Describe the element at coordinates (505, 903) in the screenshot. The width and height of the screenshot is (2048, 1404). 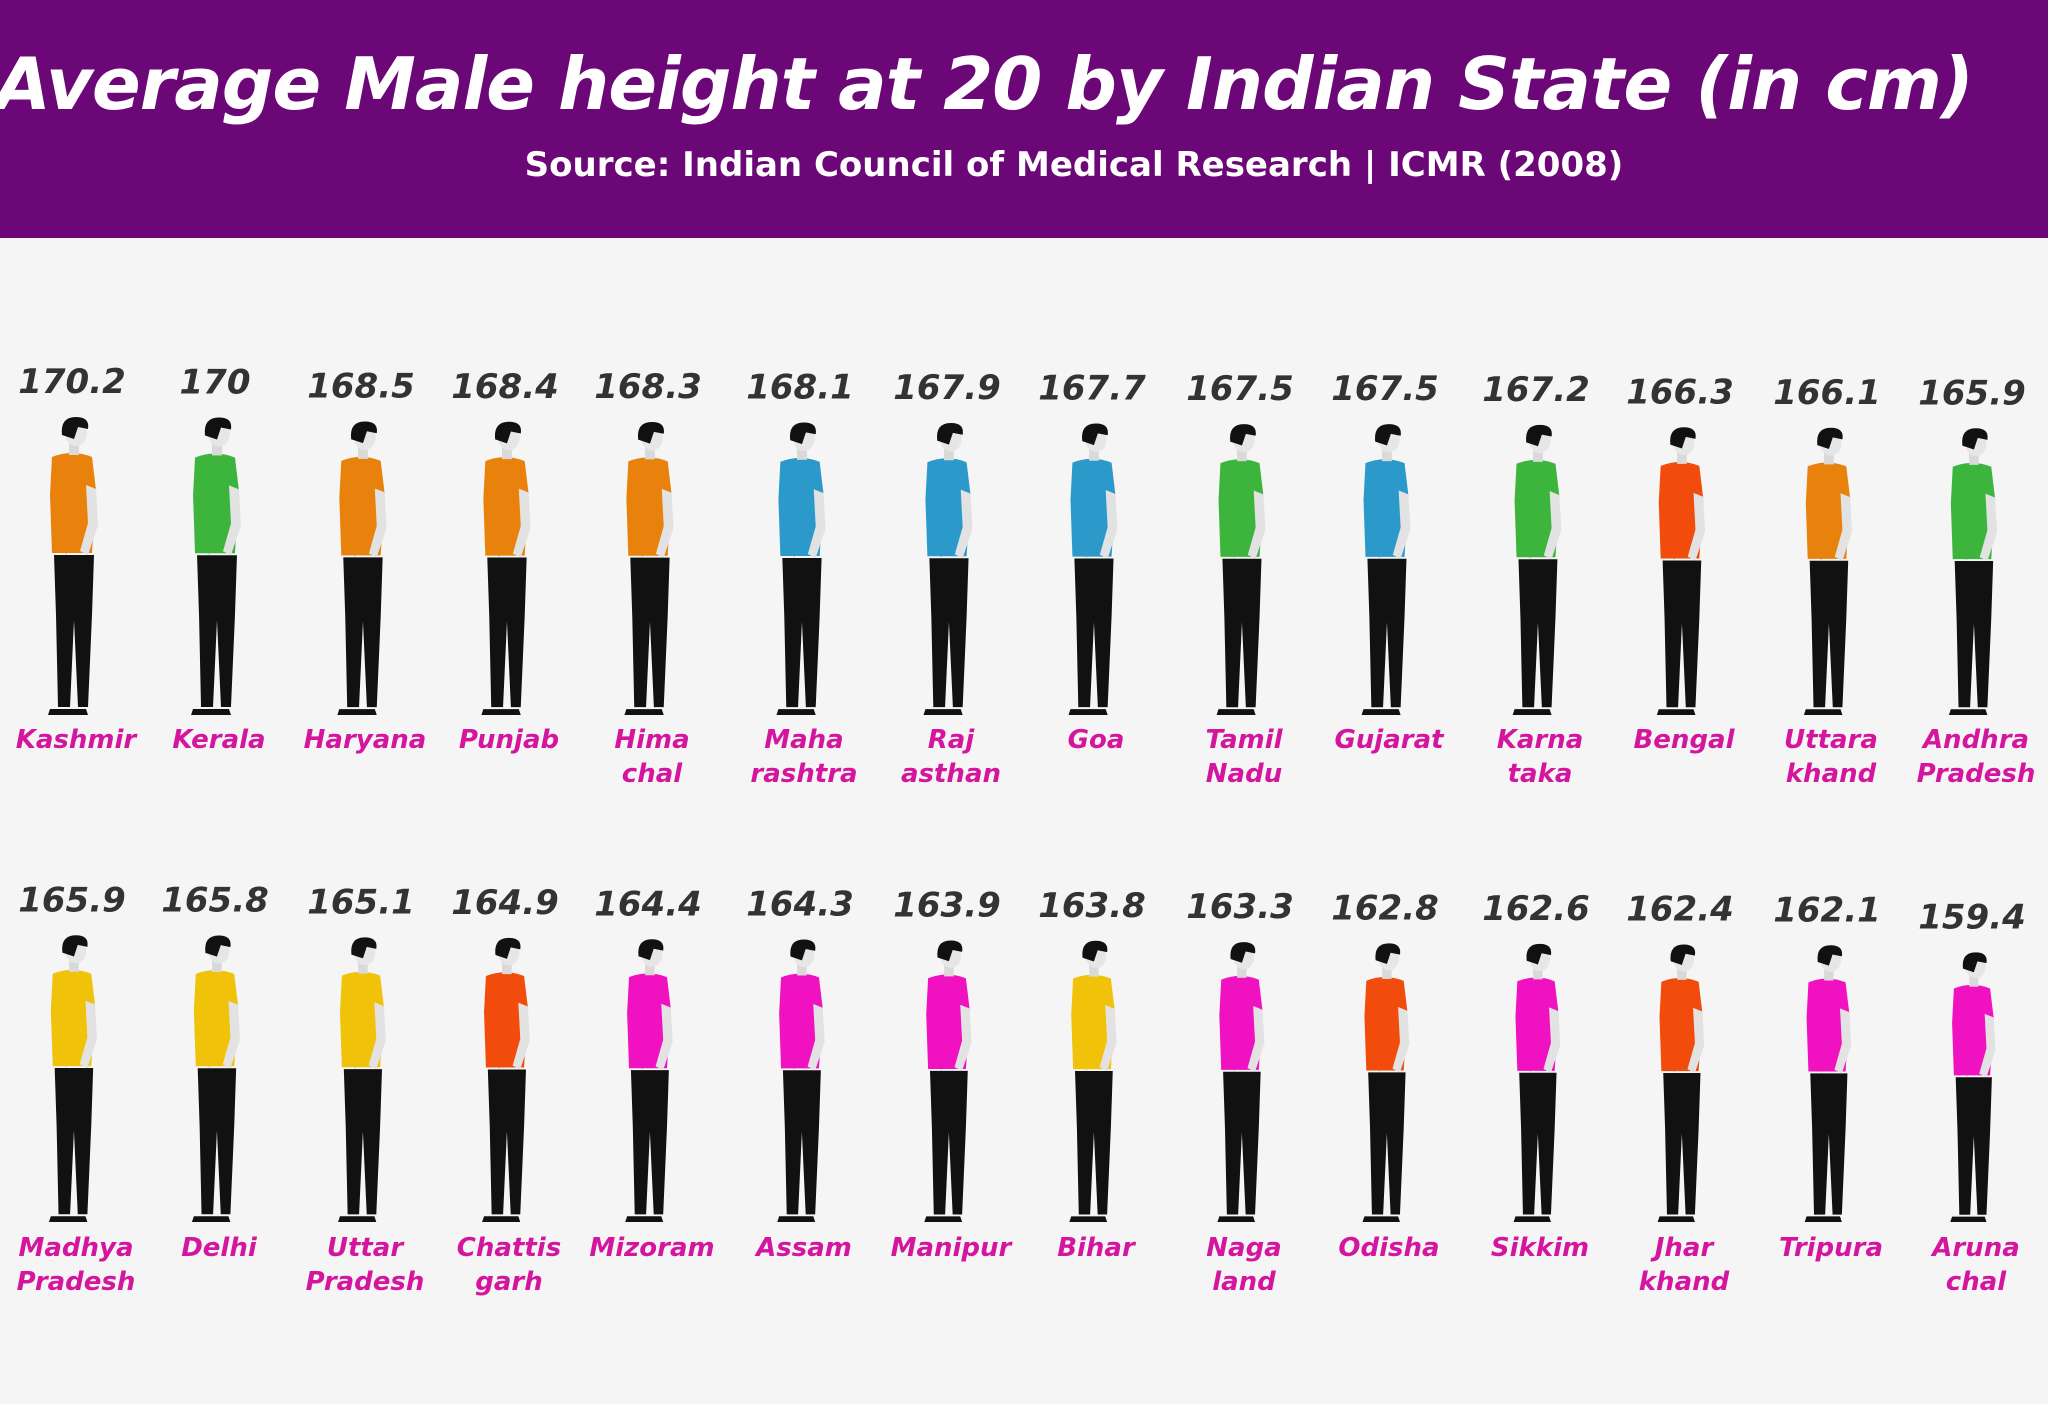
I see `height-value-label: 164.9` at that location.